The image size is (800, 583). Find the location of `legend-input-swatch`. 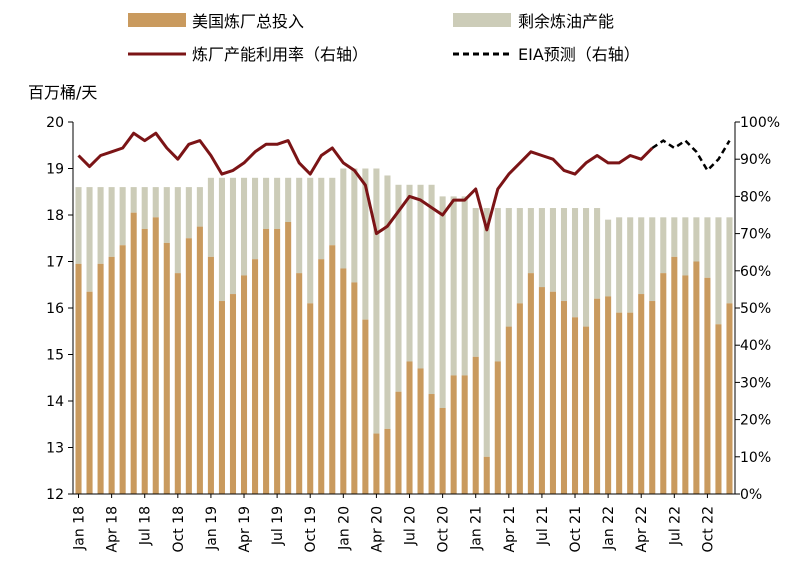

legend-input-swatch is located at coordinates (157, 20).